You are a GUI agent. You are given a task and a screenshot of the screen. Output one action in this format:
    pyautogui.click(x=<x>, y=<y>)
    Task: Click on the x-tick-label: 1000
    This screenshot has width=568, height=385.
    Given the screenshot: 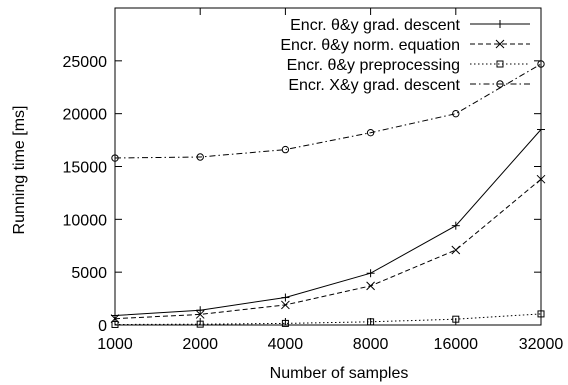 What is the action you would take?
    pyautogui.click(x=115, y=344)
    